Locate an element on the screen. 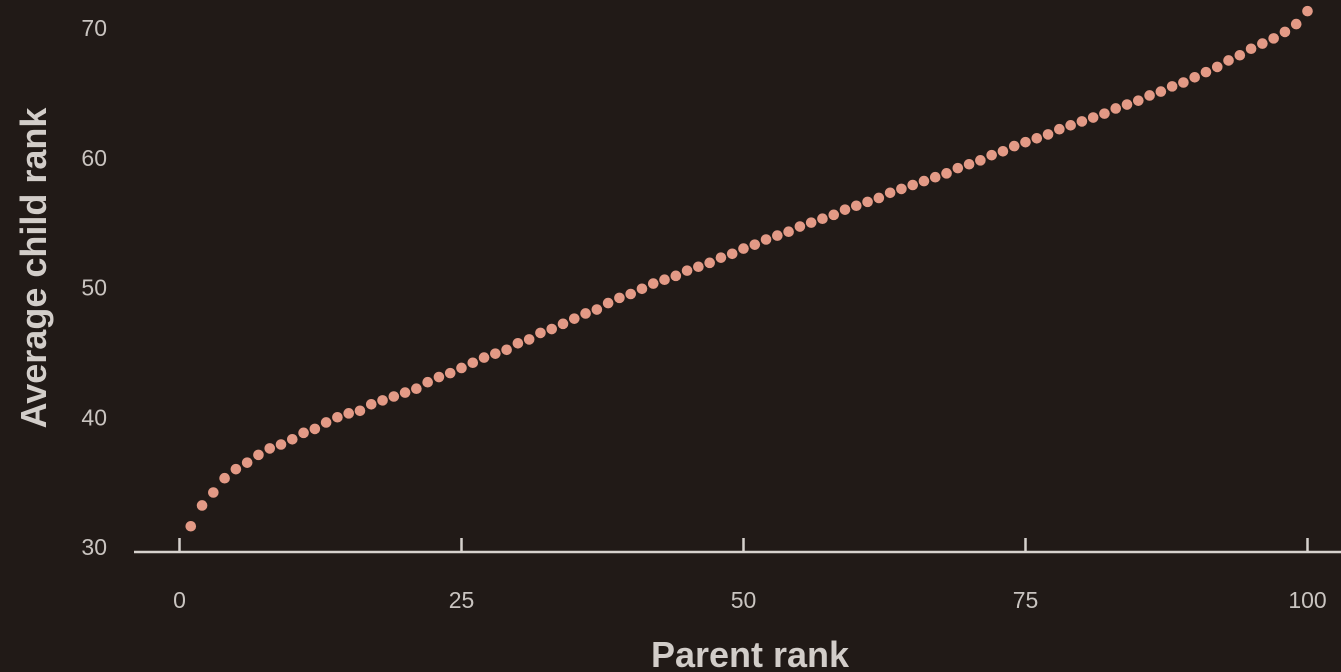  y-tick-label: 40 is located at coordinates (94, 417).